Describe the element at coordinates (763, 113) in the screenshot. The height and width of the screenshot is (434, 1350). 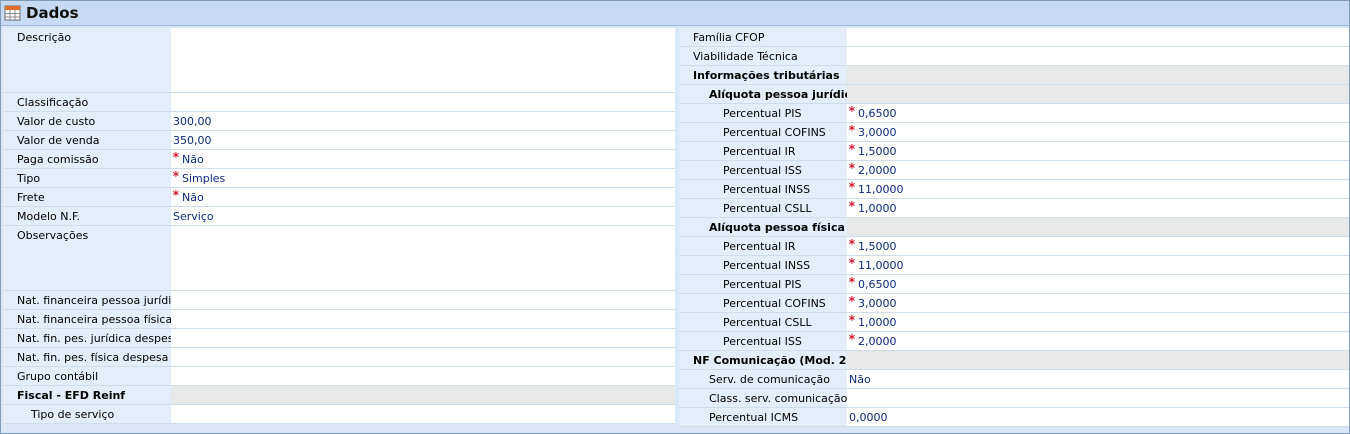
I see `field-label: Percentual PIS` at that location.